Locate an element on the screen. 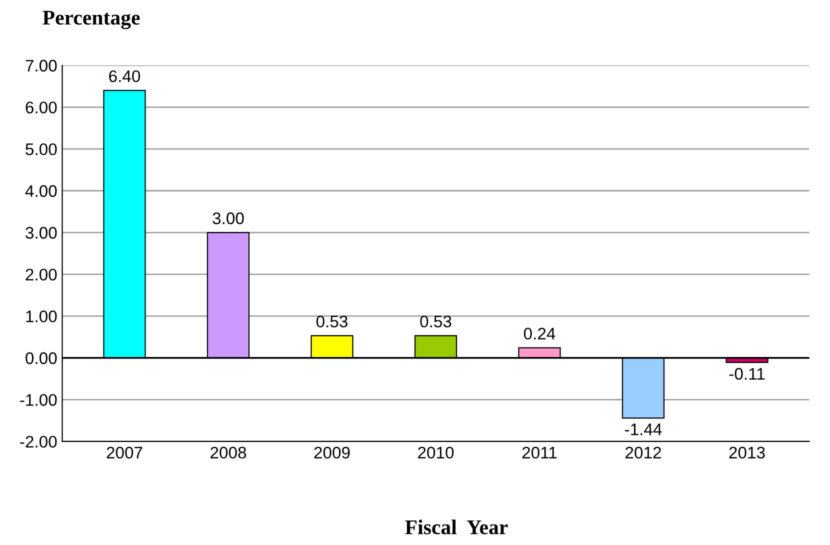  x-tick-label: 2013 is located at coordinates (747, 452).